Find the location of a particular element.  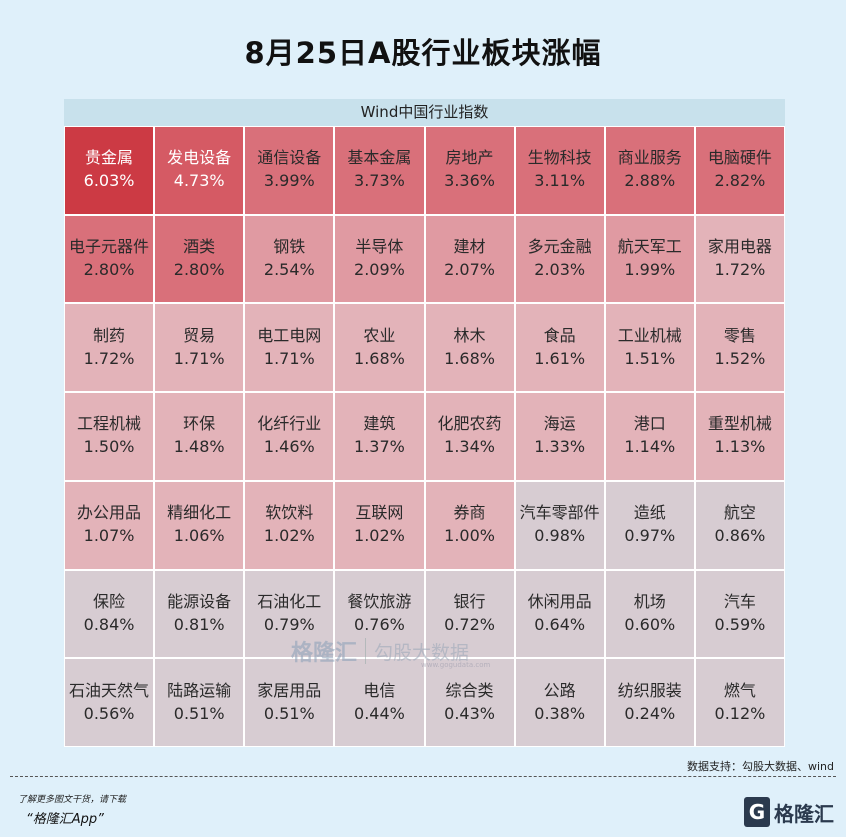

brand-logo: G 格隆汇 is located at coordinates (789, 812).